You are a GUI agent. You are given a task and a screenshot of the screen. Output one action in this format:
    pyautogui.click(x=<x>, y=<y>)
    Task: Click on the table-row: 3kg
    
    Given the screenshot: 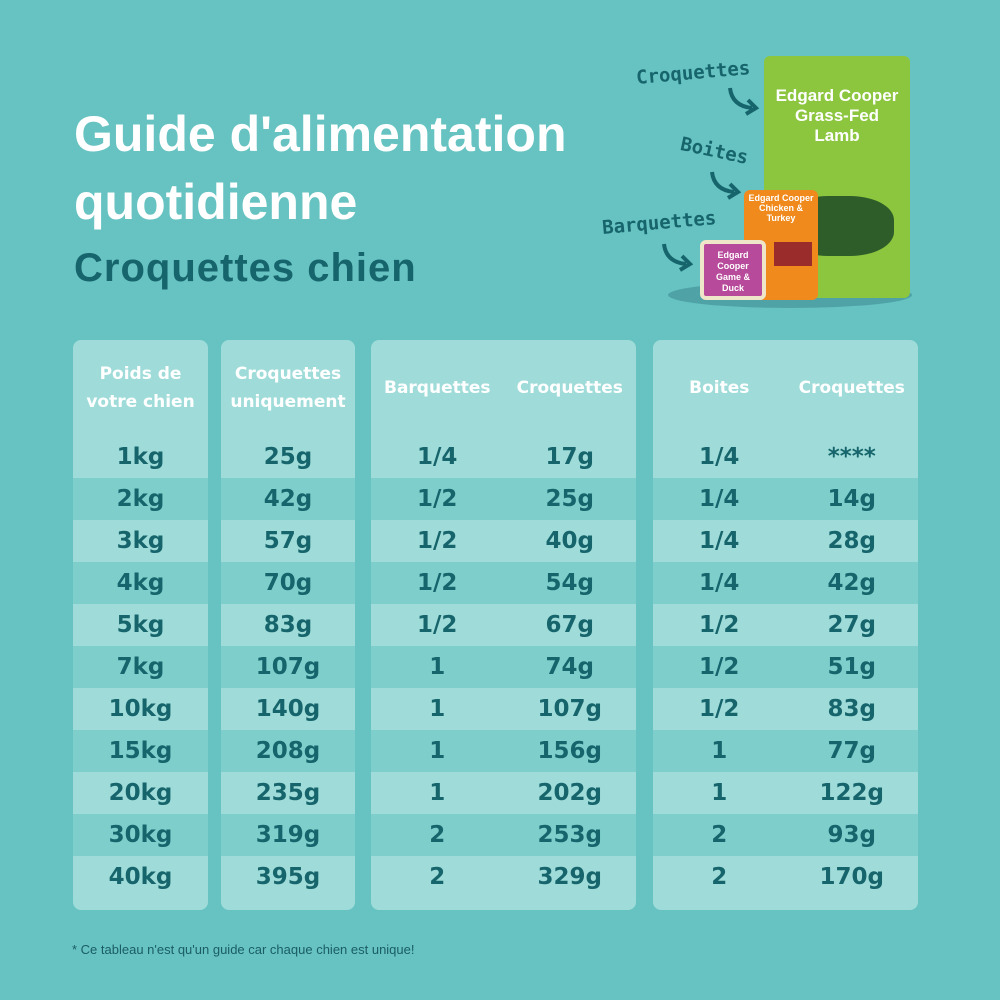 What is the action you would take?
    pyautogui.click(x=140, y=541)
    